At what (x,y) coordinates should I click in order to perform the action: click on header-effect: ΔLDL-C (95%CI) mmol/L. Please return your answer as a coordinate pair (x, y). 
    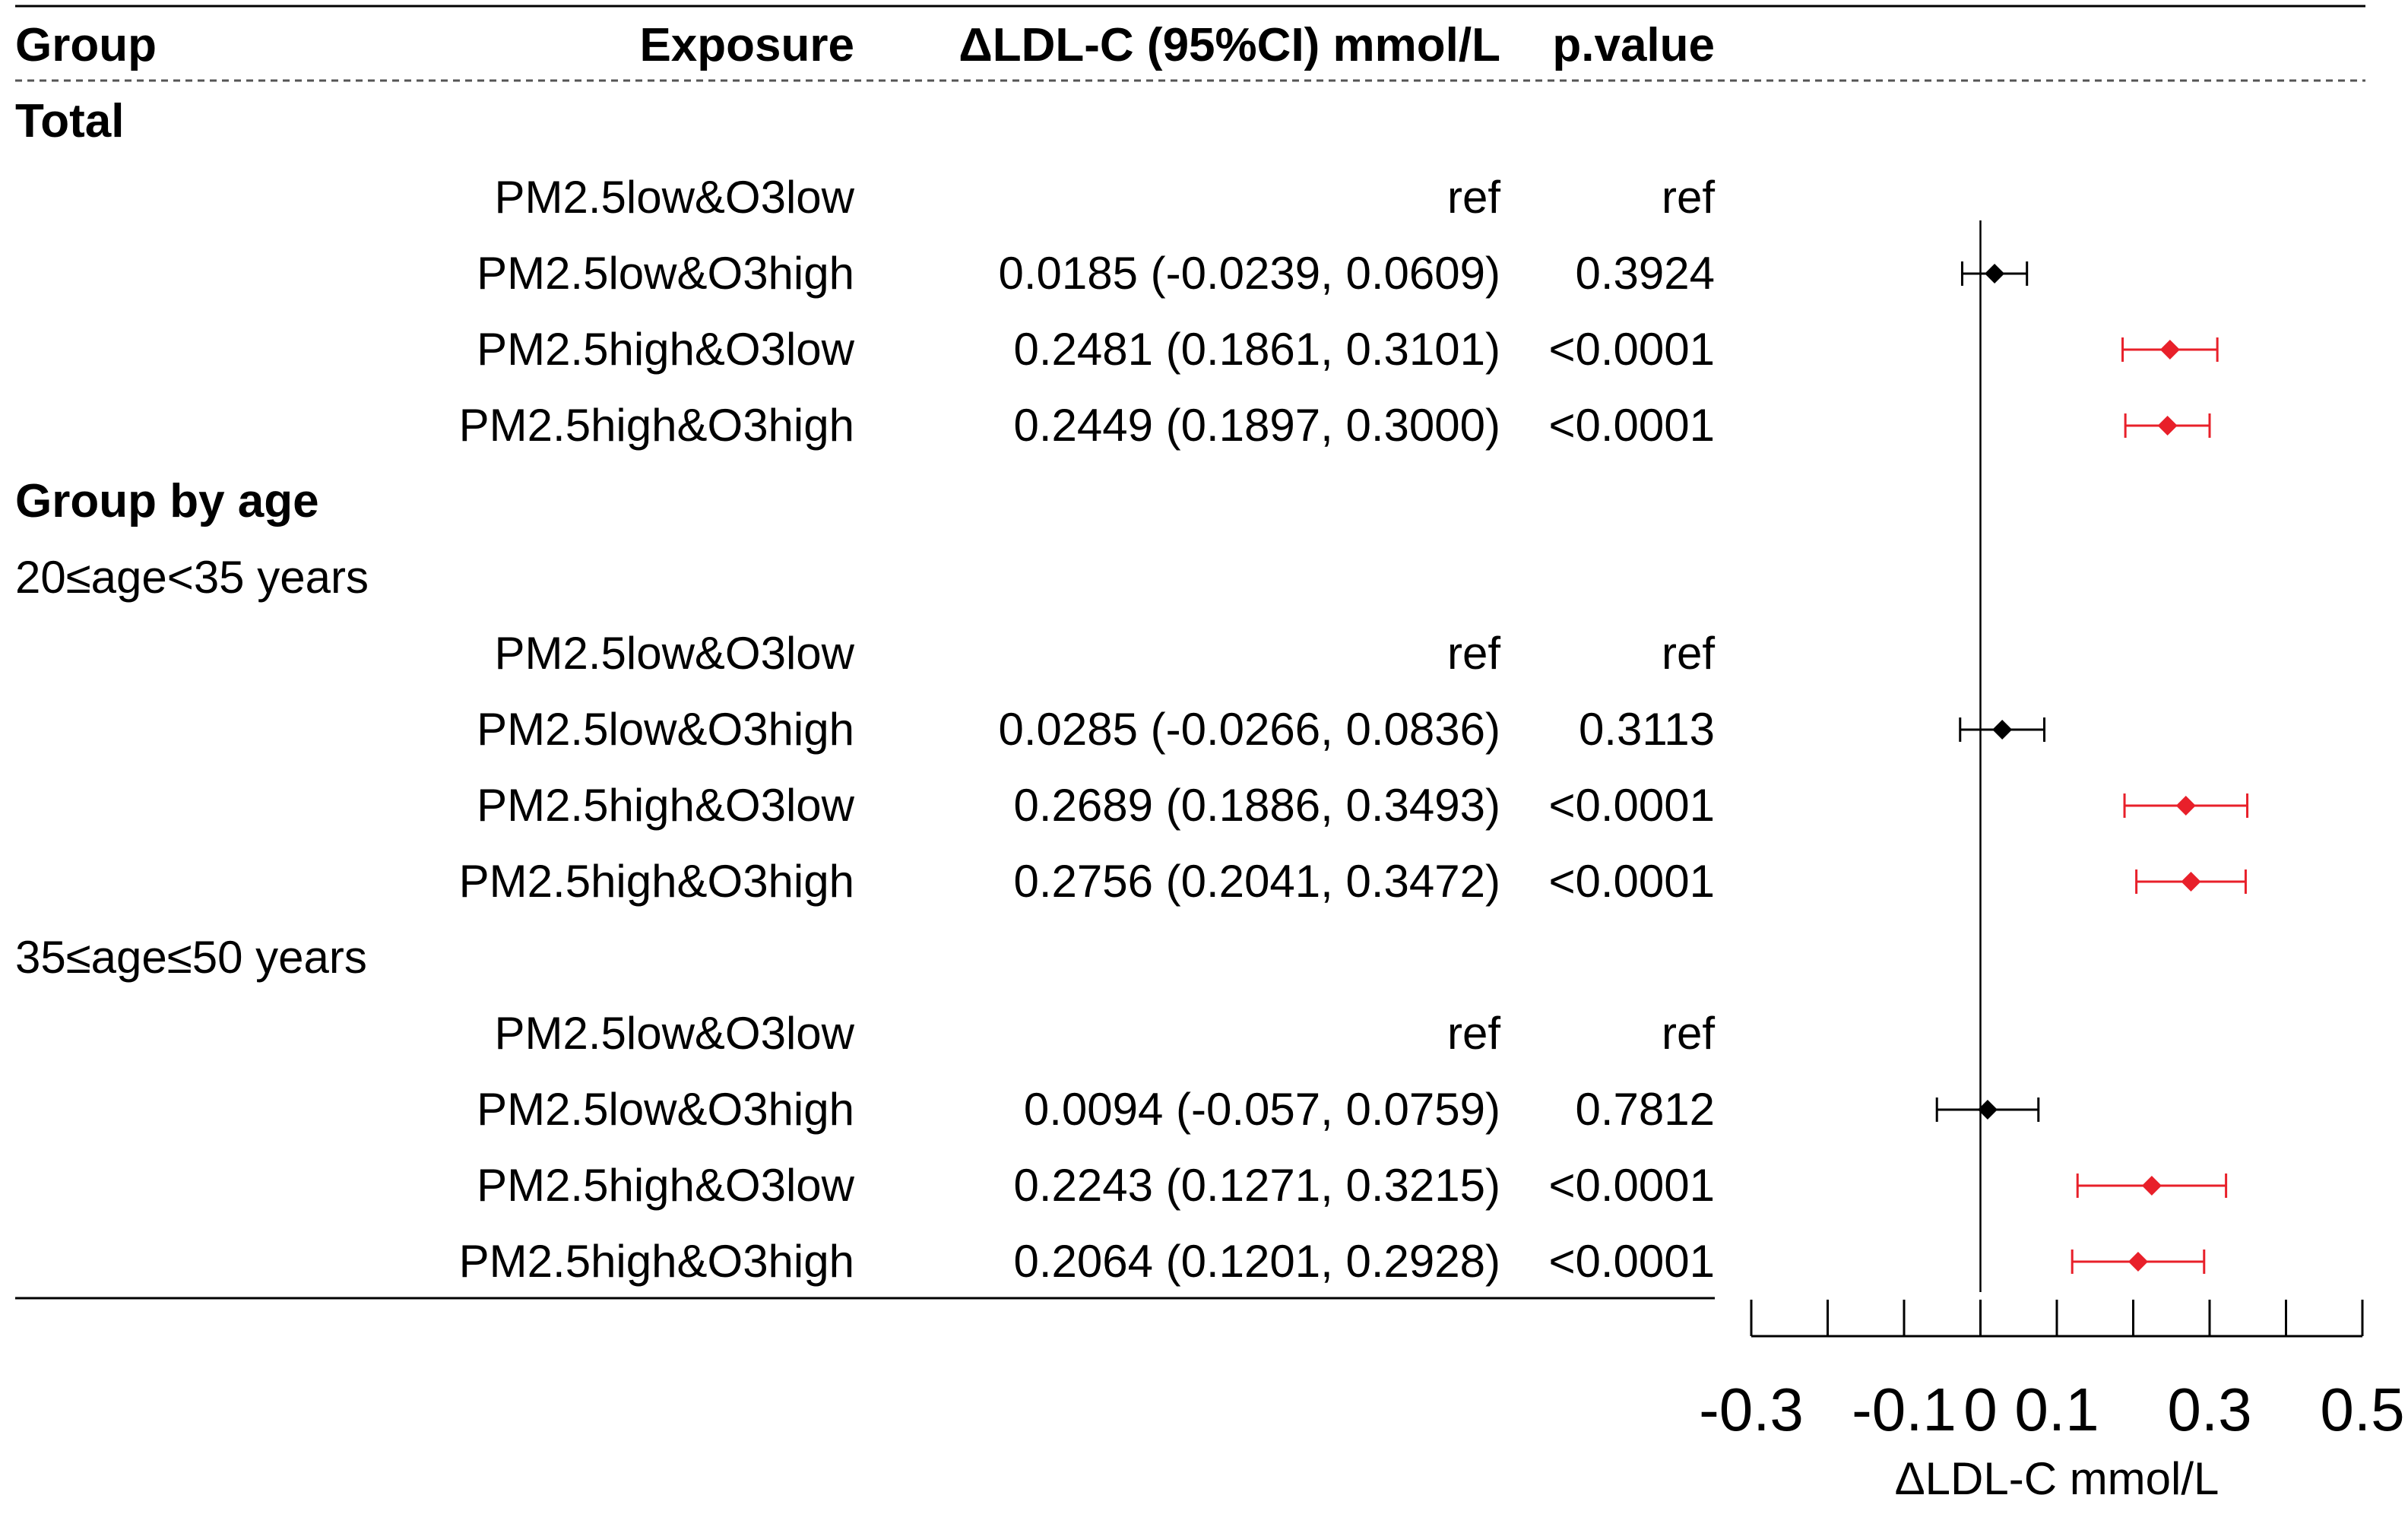
    Looking at the image, I should click on (1229, 45).